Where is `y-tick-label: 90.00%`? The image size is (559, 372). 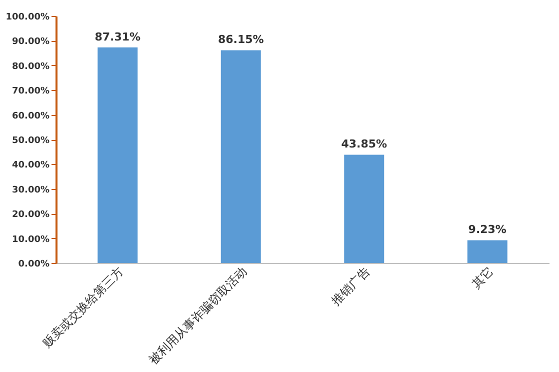
y-tick-label: 90.00% is located at coordinates (31, 42).